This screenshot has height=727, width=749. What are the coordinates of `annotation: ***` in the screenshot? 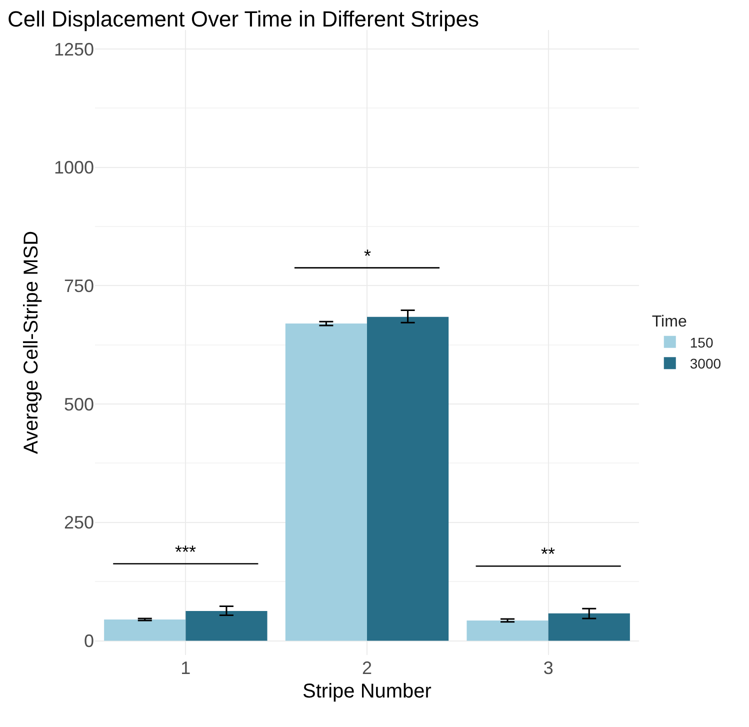 It's located at (185, 552).